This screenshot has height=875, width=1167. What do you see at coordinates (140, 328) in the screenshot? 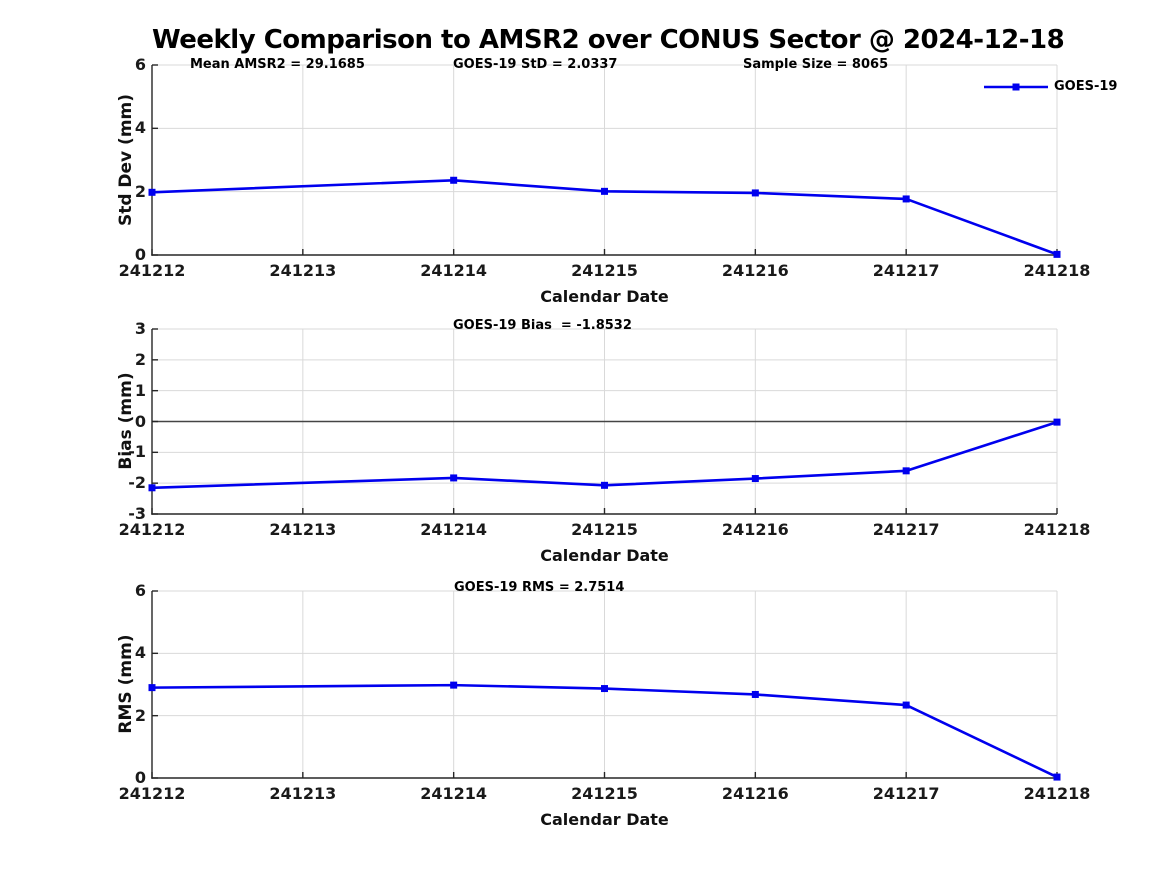
I see `y-tick-label: 3` at bounding box center [140, 328].